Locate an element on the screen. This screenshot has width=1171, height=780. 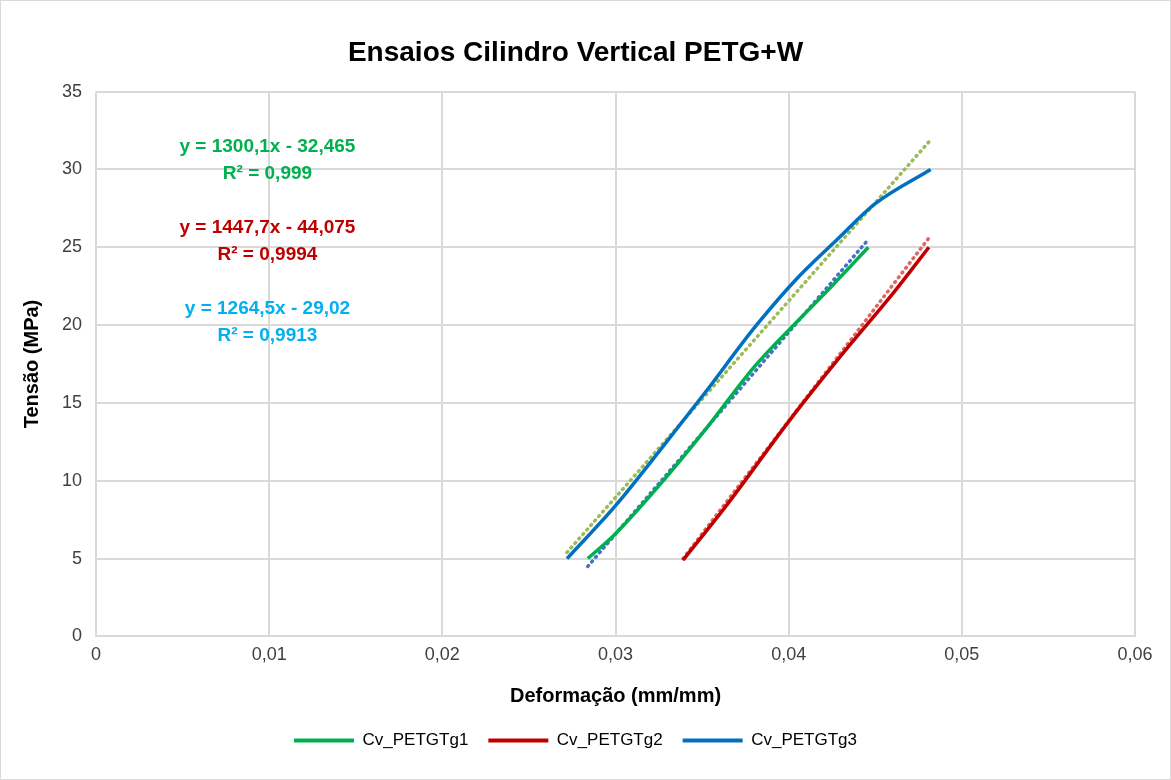
x-axis-title: Deformação (mm/mm) is located at coordinates (615, 694).